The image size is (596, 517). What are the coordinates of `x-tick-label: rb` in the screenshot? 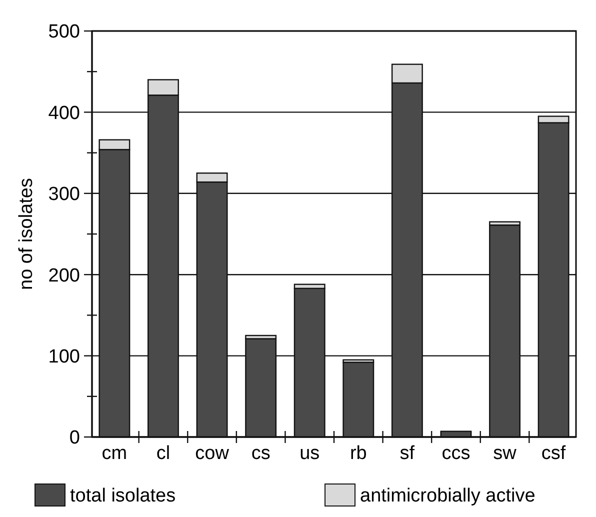 It's located at (358, 453).